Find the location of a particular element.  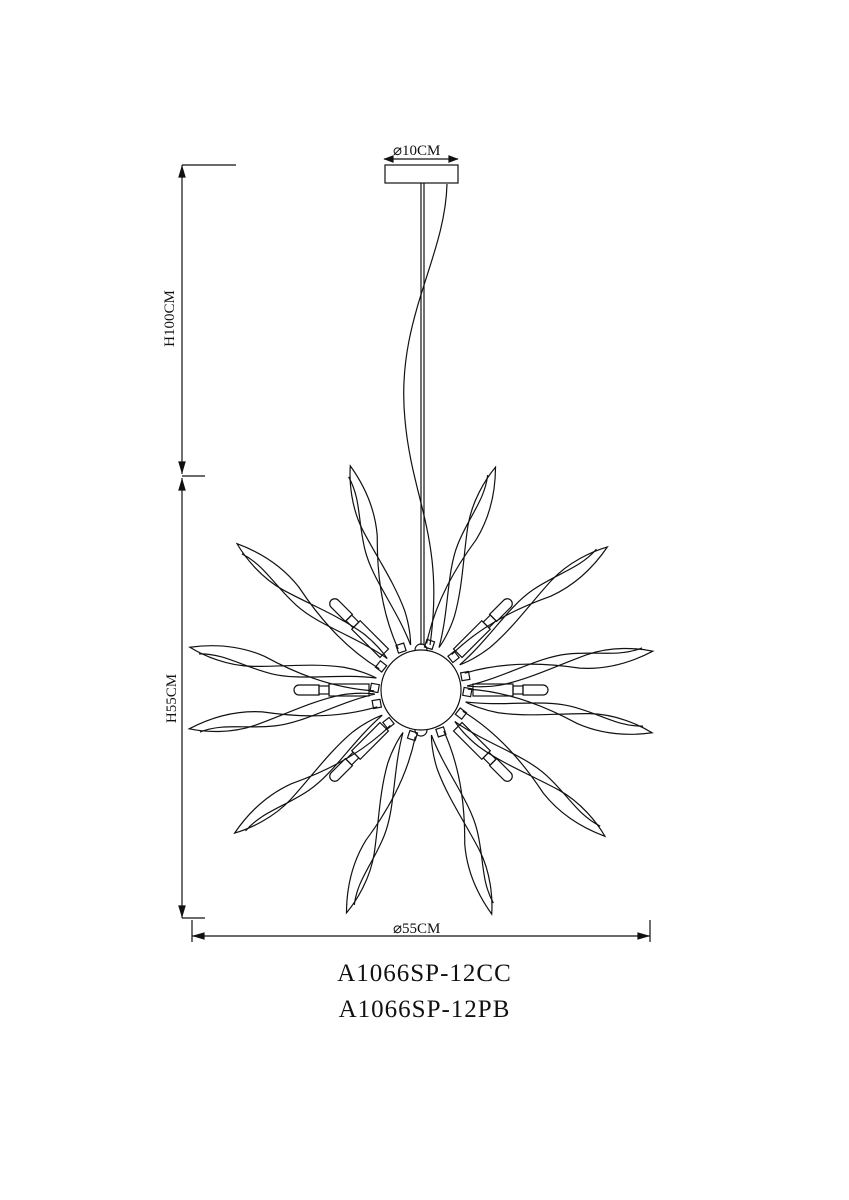

canopy is located at coordinates (421, 174).